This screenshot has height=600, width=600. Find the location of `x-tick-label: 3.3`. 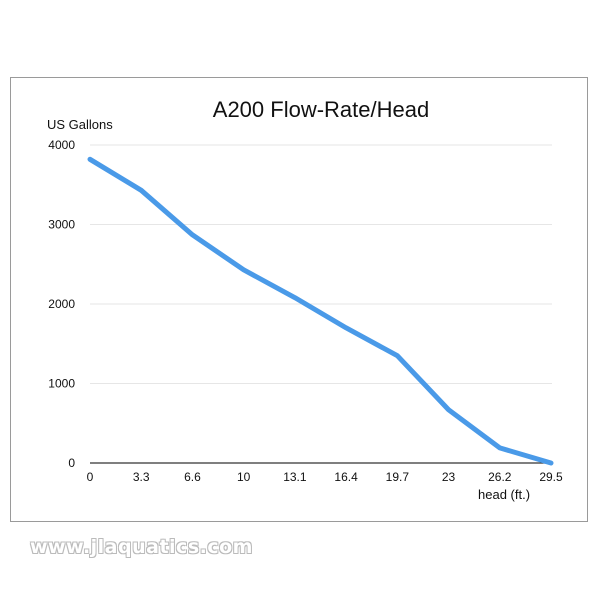

x-tick-label: 3.3 is located at coordinates (141, 477).